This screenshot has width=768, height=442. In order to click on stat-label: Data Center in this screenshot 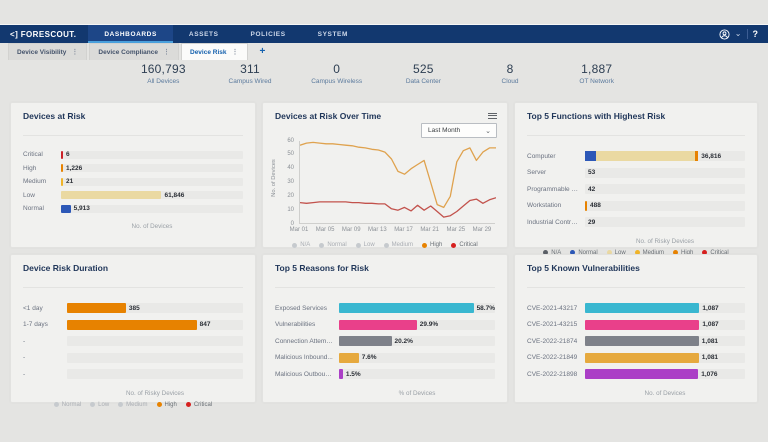, I will do `click(423, 81)`.